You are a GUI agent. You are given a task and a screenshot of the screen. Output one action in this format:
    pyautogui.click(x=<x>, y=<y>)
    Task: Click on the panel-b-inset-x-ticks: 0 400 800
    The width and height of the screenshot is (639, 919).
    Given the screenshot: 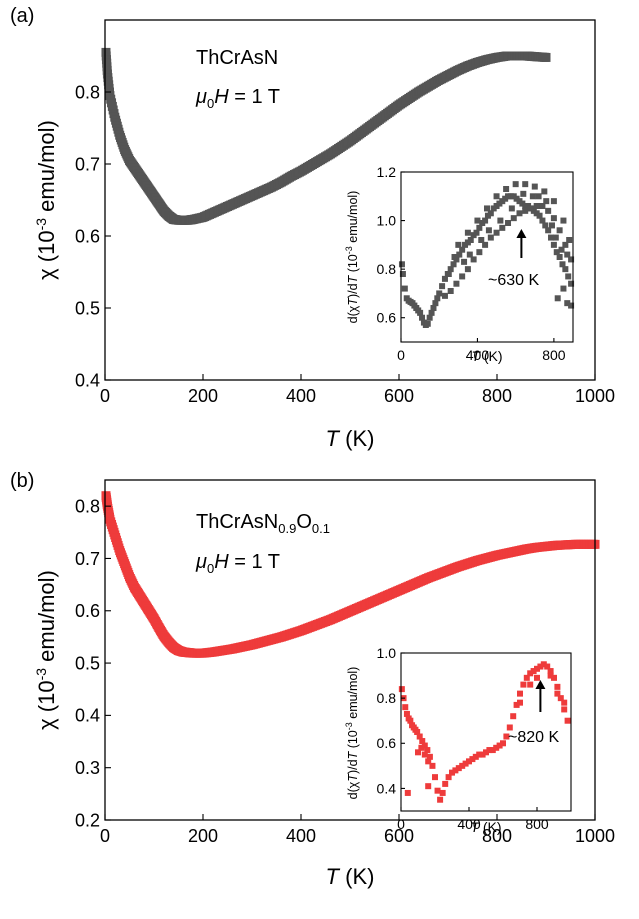 What is the action you would take?
    pyautogui.click(x=473, y=819)
    